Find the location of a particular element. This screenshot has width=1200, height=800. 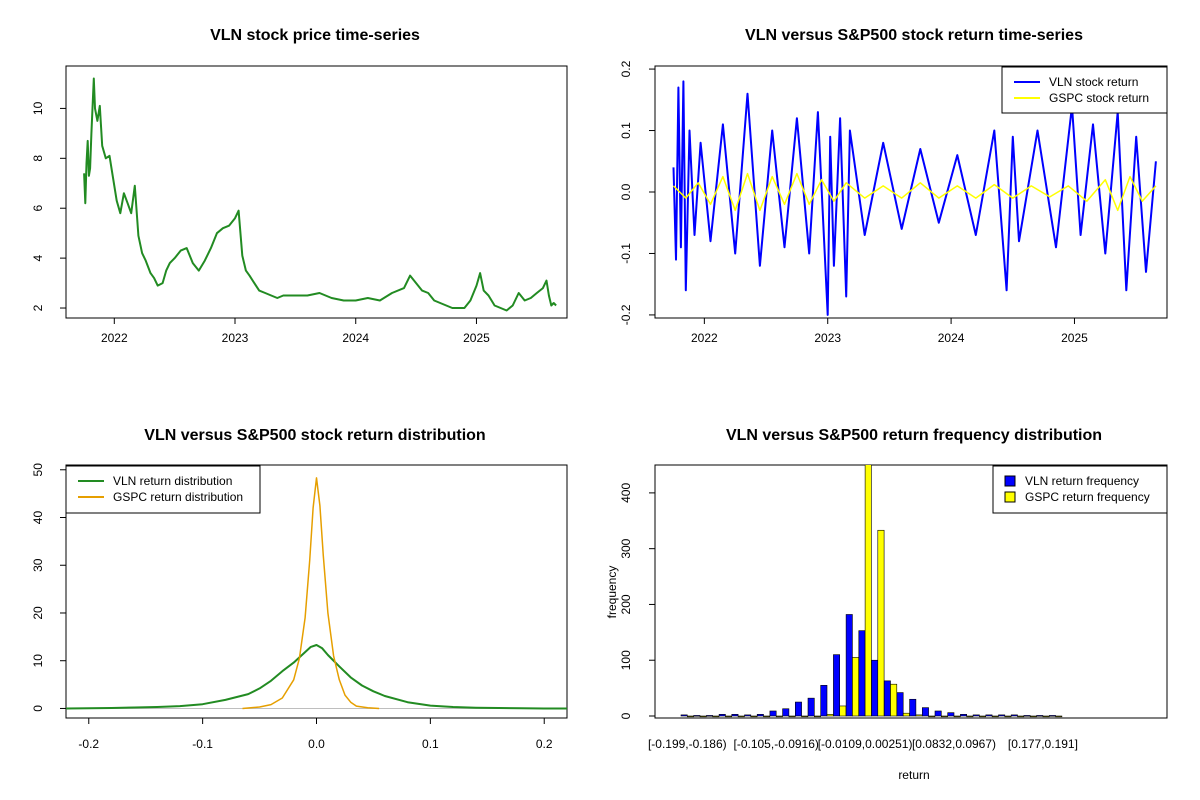

y-axis: 0 100 200 300 400 is located at coordinates (637, 601).